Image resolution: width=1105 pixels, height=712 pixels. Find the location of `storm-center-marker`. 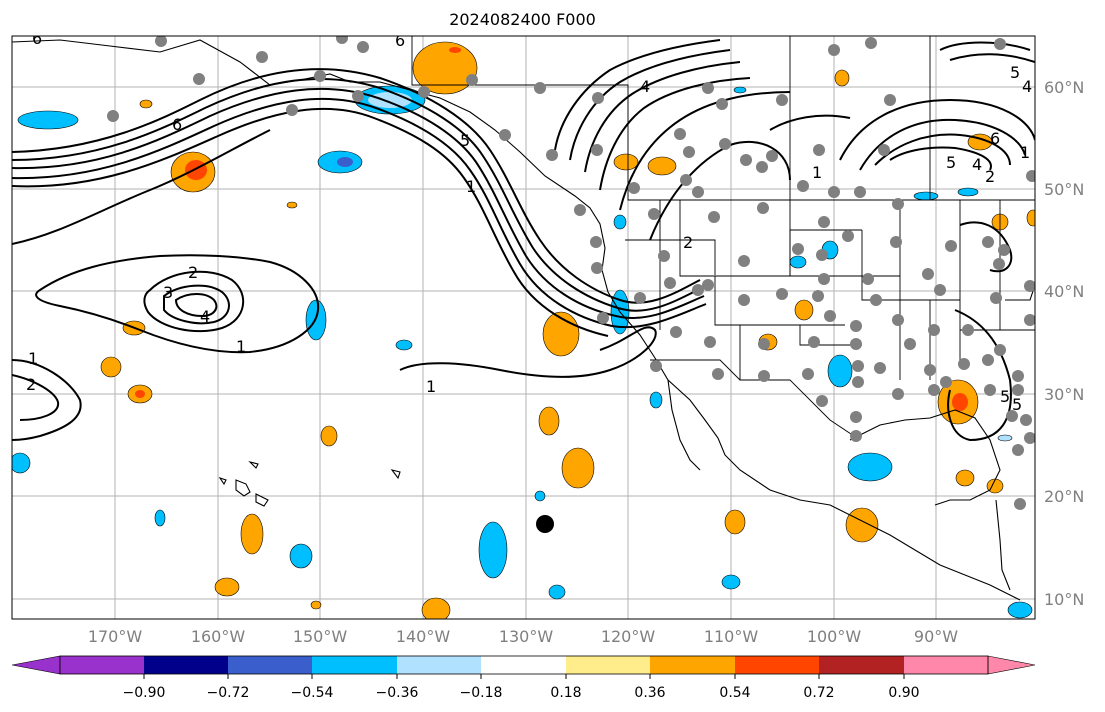

storm-center-marker is located at coordinates (545, 524).